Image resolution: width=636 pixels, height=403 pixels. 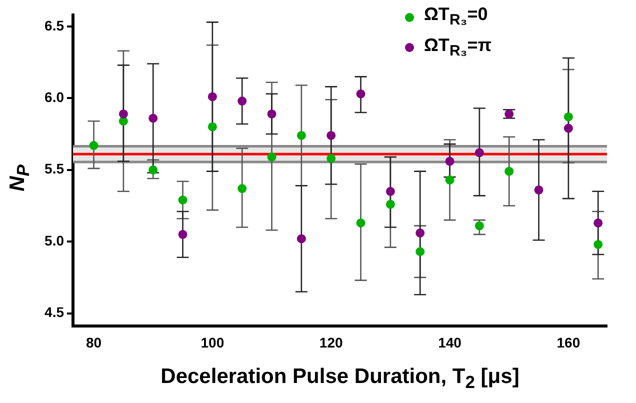 What do you see at coordinates (54, 168) in the screenshot?
I see `y-tick-label: 5.5` at bounding box center [54, 168].